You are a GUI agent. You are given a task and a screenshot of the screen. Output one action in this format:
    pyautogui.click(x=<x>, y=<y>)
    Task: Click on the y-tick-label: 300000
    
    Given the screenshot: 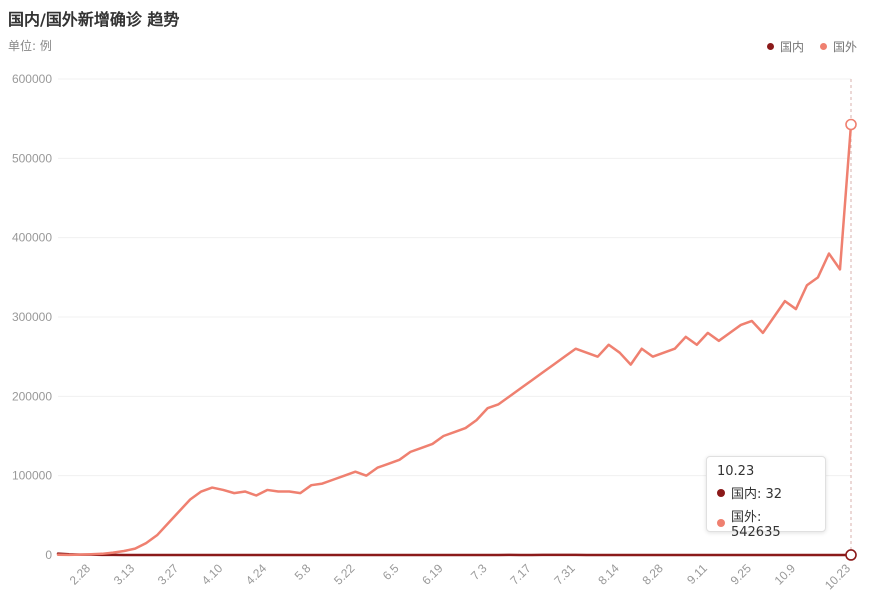 What is the action you would take?
    pyautogui.click(x=32, y=317)
    